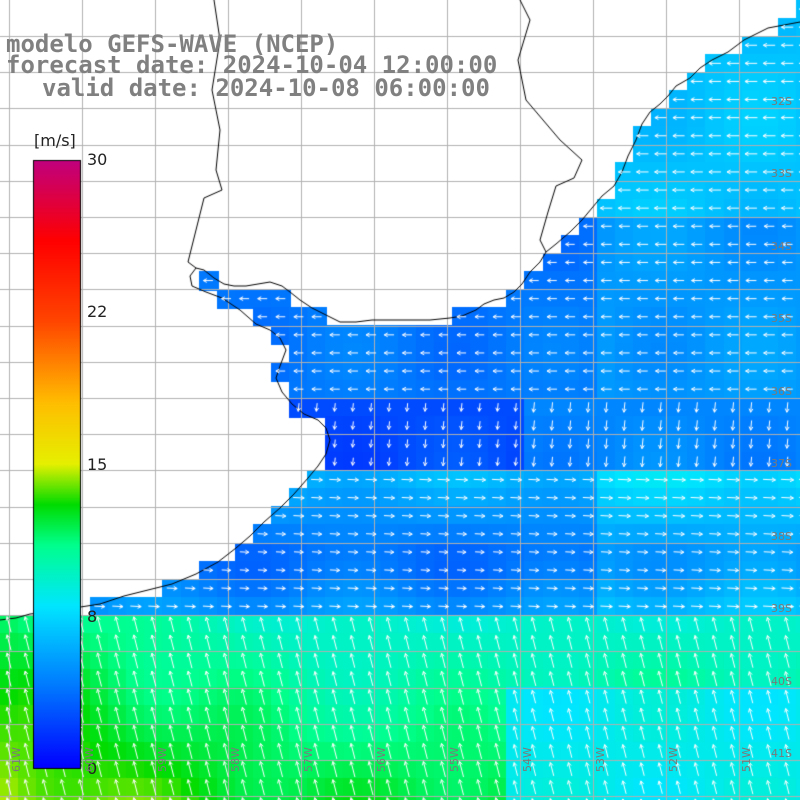  Describe the element at coordinates (92, 616) in the screenshot. I see `colorbar-tick-8: 8` at that location.